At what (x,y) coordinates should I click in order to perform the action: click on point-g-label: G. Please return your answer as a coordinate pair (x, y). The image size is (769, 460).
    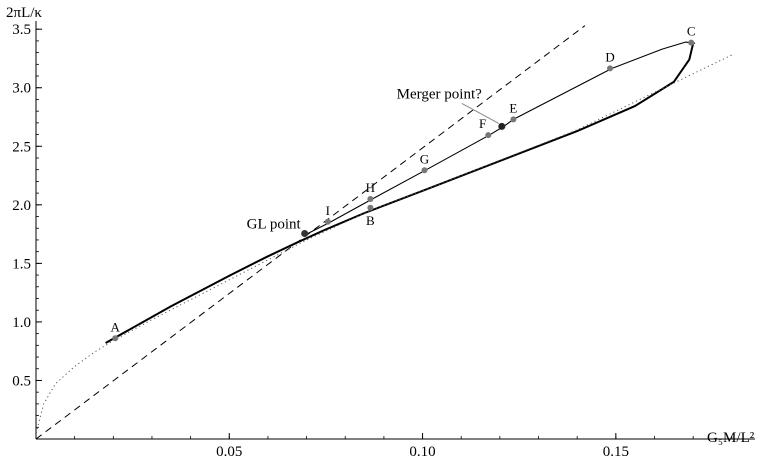
    Looking at the image, I should click on (424, 158).